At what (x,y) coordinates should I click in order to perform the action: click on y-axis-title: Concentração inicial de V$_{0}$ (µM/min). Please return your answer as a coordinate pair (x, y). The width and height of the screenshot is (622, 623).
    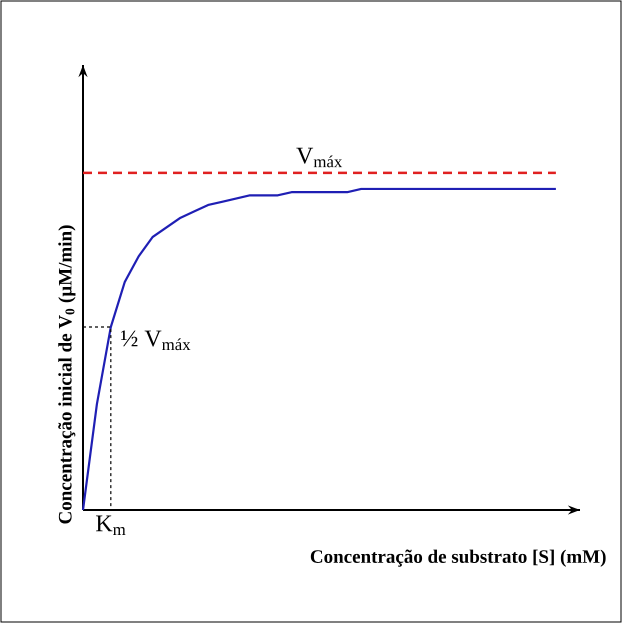
    Looking at the image, I should click on (67, 374).